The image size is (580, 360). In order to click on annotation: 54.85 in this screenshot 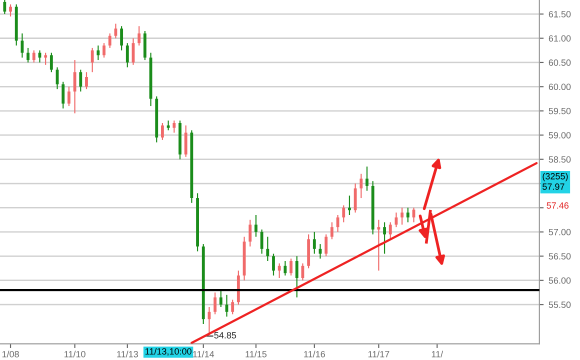, I will do `click(225, 335)`.